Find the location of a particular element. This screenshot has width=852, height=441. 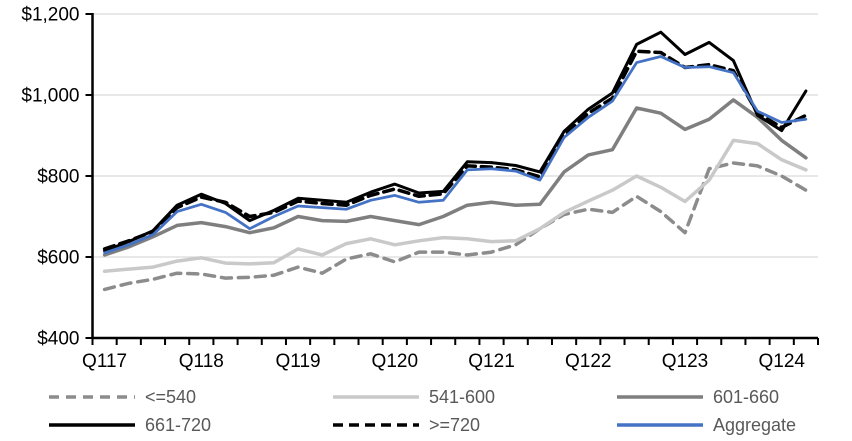

y-axis-label: $600 is located at coordinates (58, 258).